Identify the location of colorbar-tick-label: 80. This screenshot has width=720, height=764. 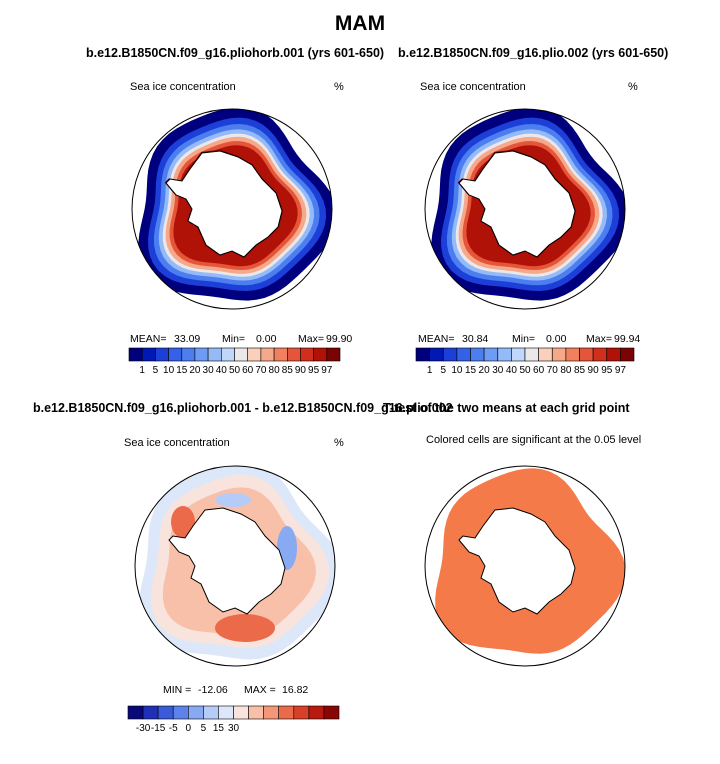
(275, 370).